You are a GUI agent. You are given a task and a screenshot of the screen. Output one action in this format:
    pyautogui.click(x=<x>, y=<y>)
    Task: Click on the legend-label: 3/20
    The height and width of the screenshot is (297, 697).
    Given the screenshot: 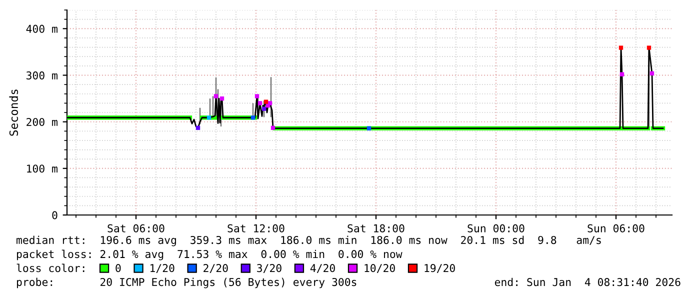 What is the action you would take?
    pyautogui.click(x=269, y=268)
    